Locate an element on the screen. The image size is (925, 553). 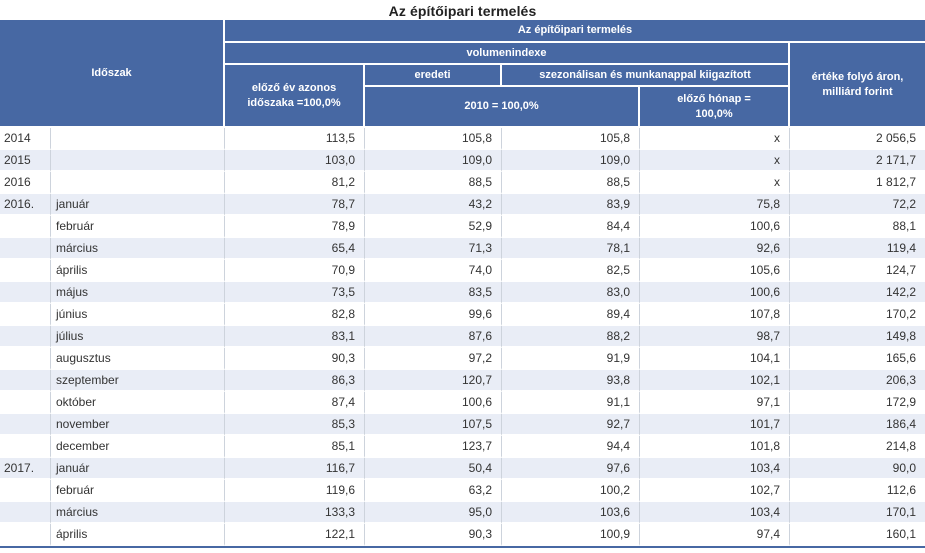
value-cell: 82,8 is located at coordinates (295, 315).